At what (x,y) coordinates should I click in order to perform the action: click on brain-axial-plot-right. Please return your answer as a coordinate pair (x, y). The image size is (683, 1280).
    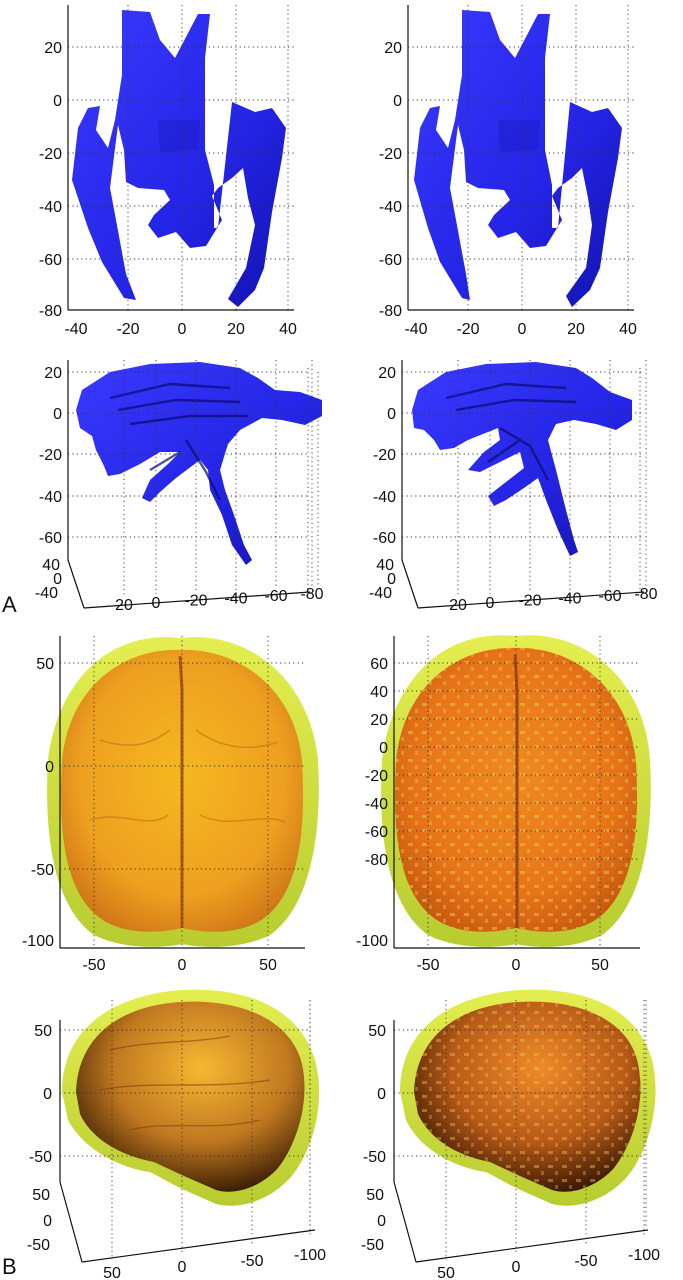
    Looking at the image, I should click on (516, 792).